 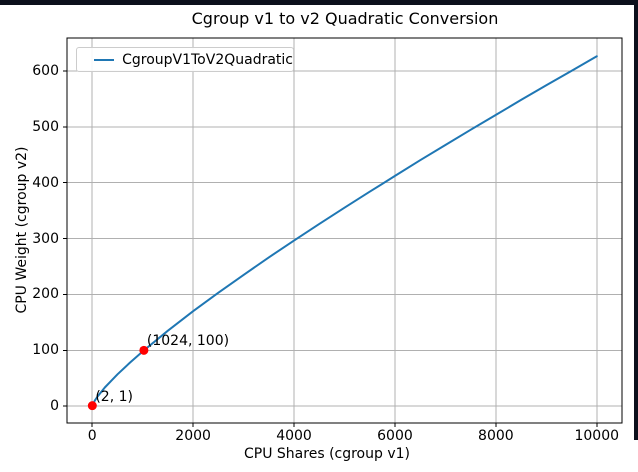 What do you see at coordinates (45, 182) in the screenshot?
I see `y-tick-label: 400` at bounding box center [45, 182].